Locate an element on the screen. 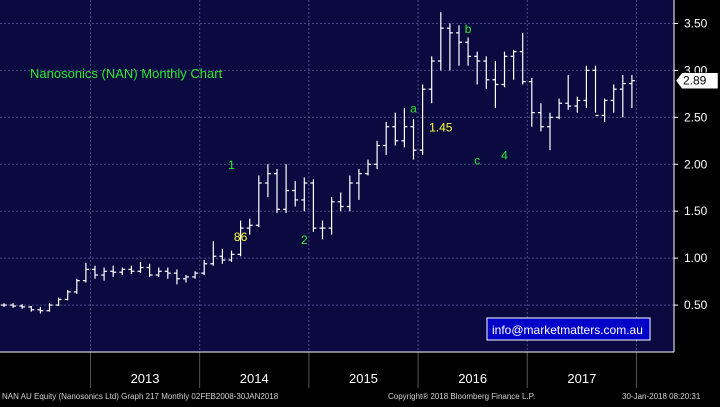  wave-annotation: a is located at coordinates (413, 109).